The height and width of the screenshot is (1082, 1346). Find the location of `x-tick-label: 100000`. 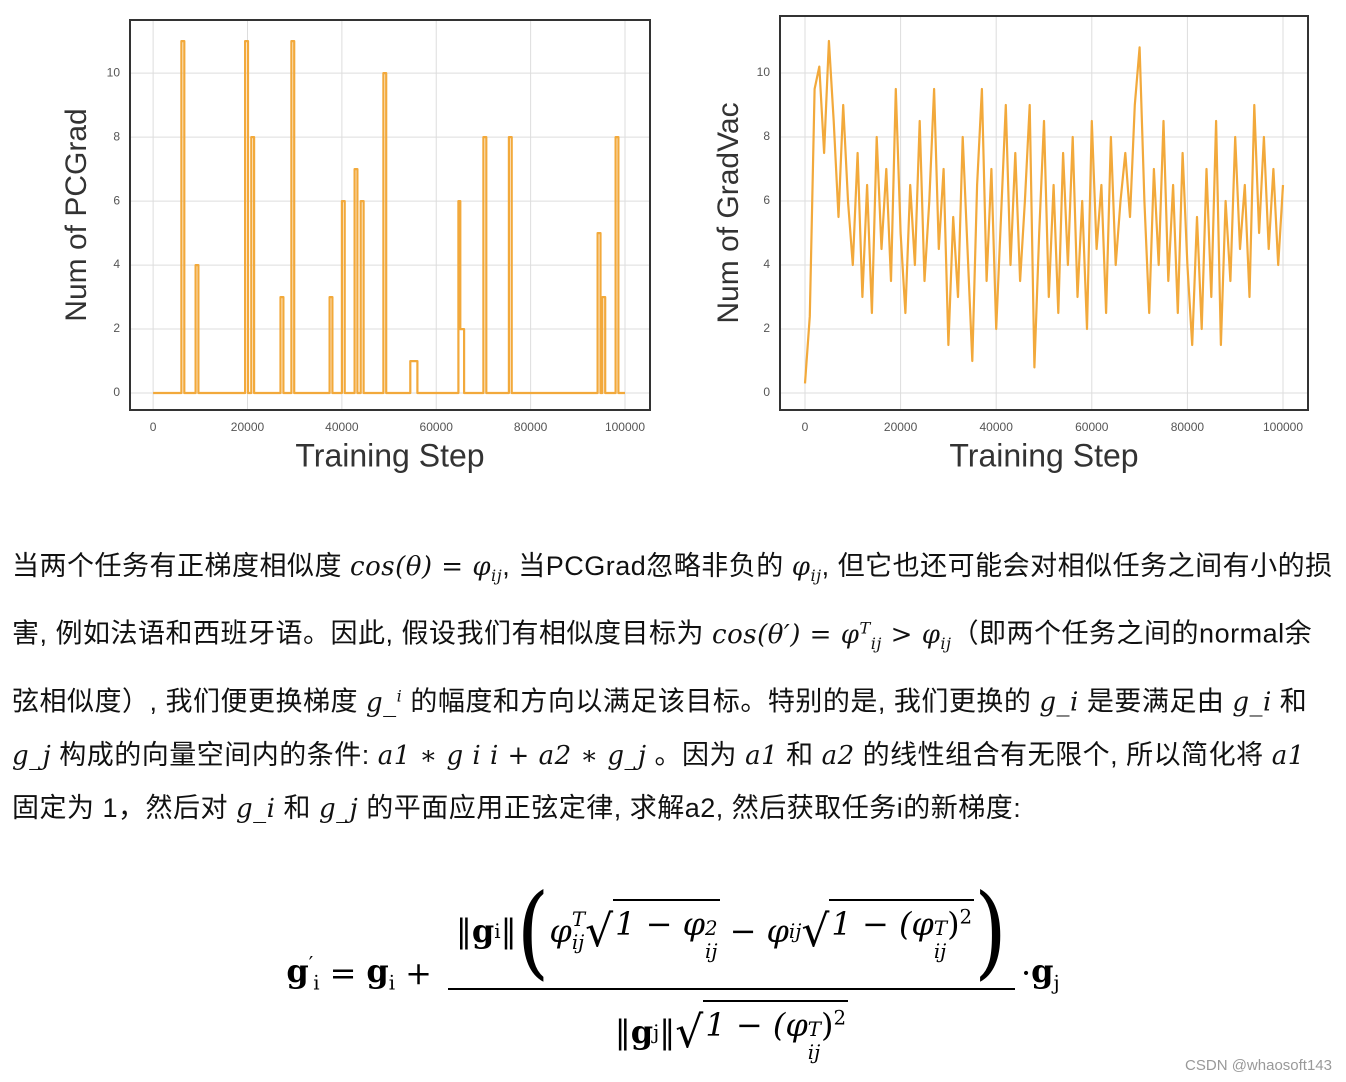

x-tick-label: 100000 is located at coordinates (625, 427).